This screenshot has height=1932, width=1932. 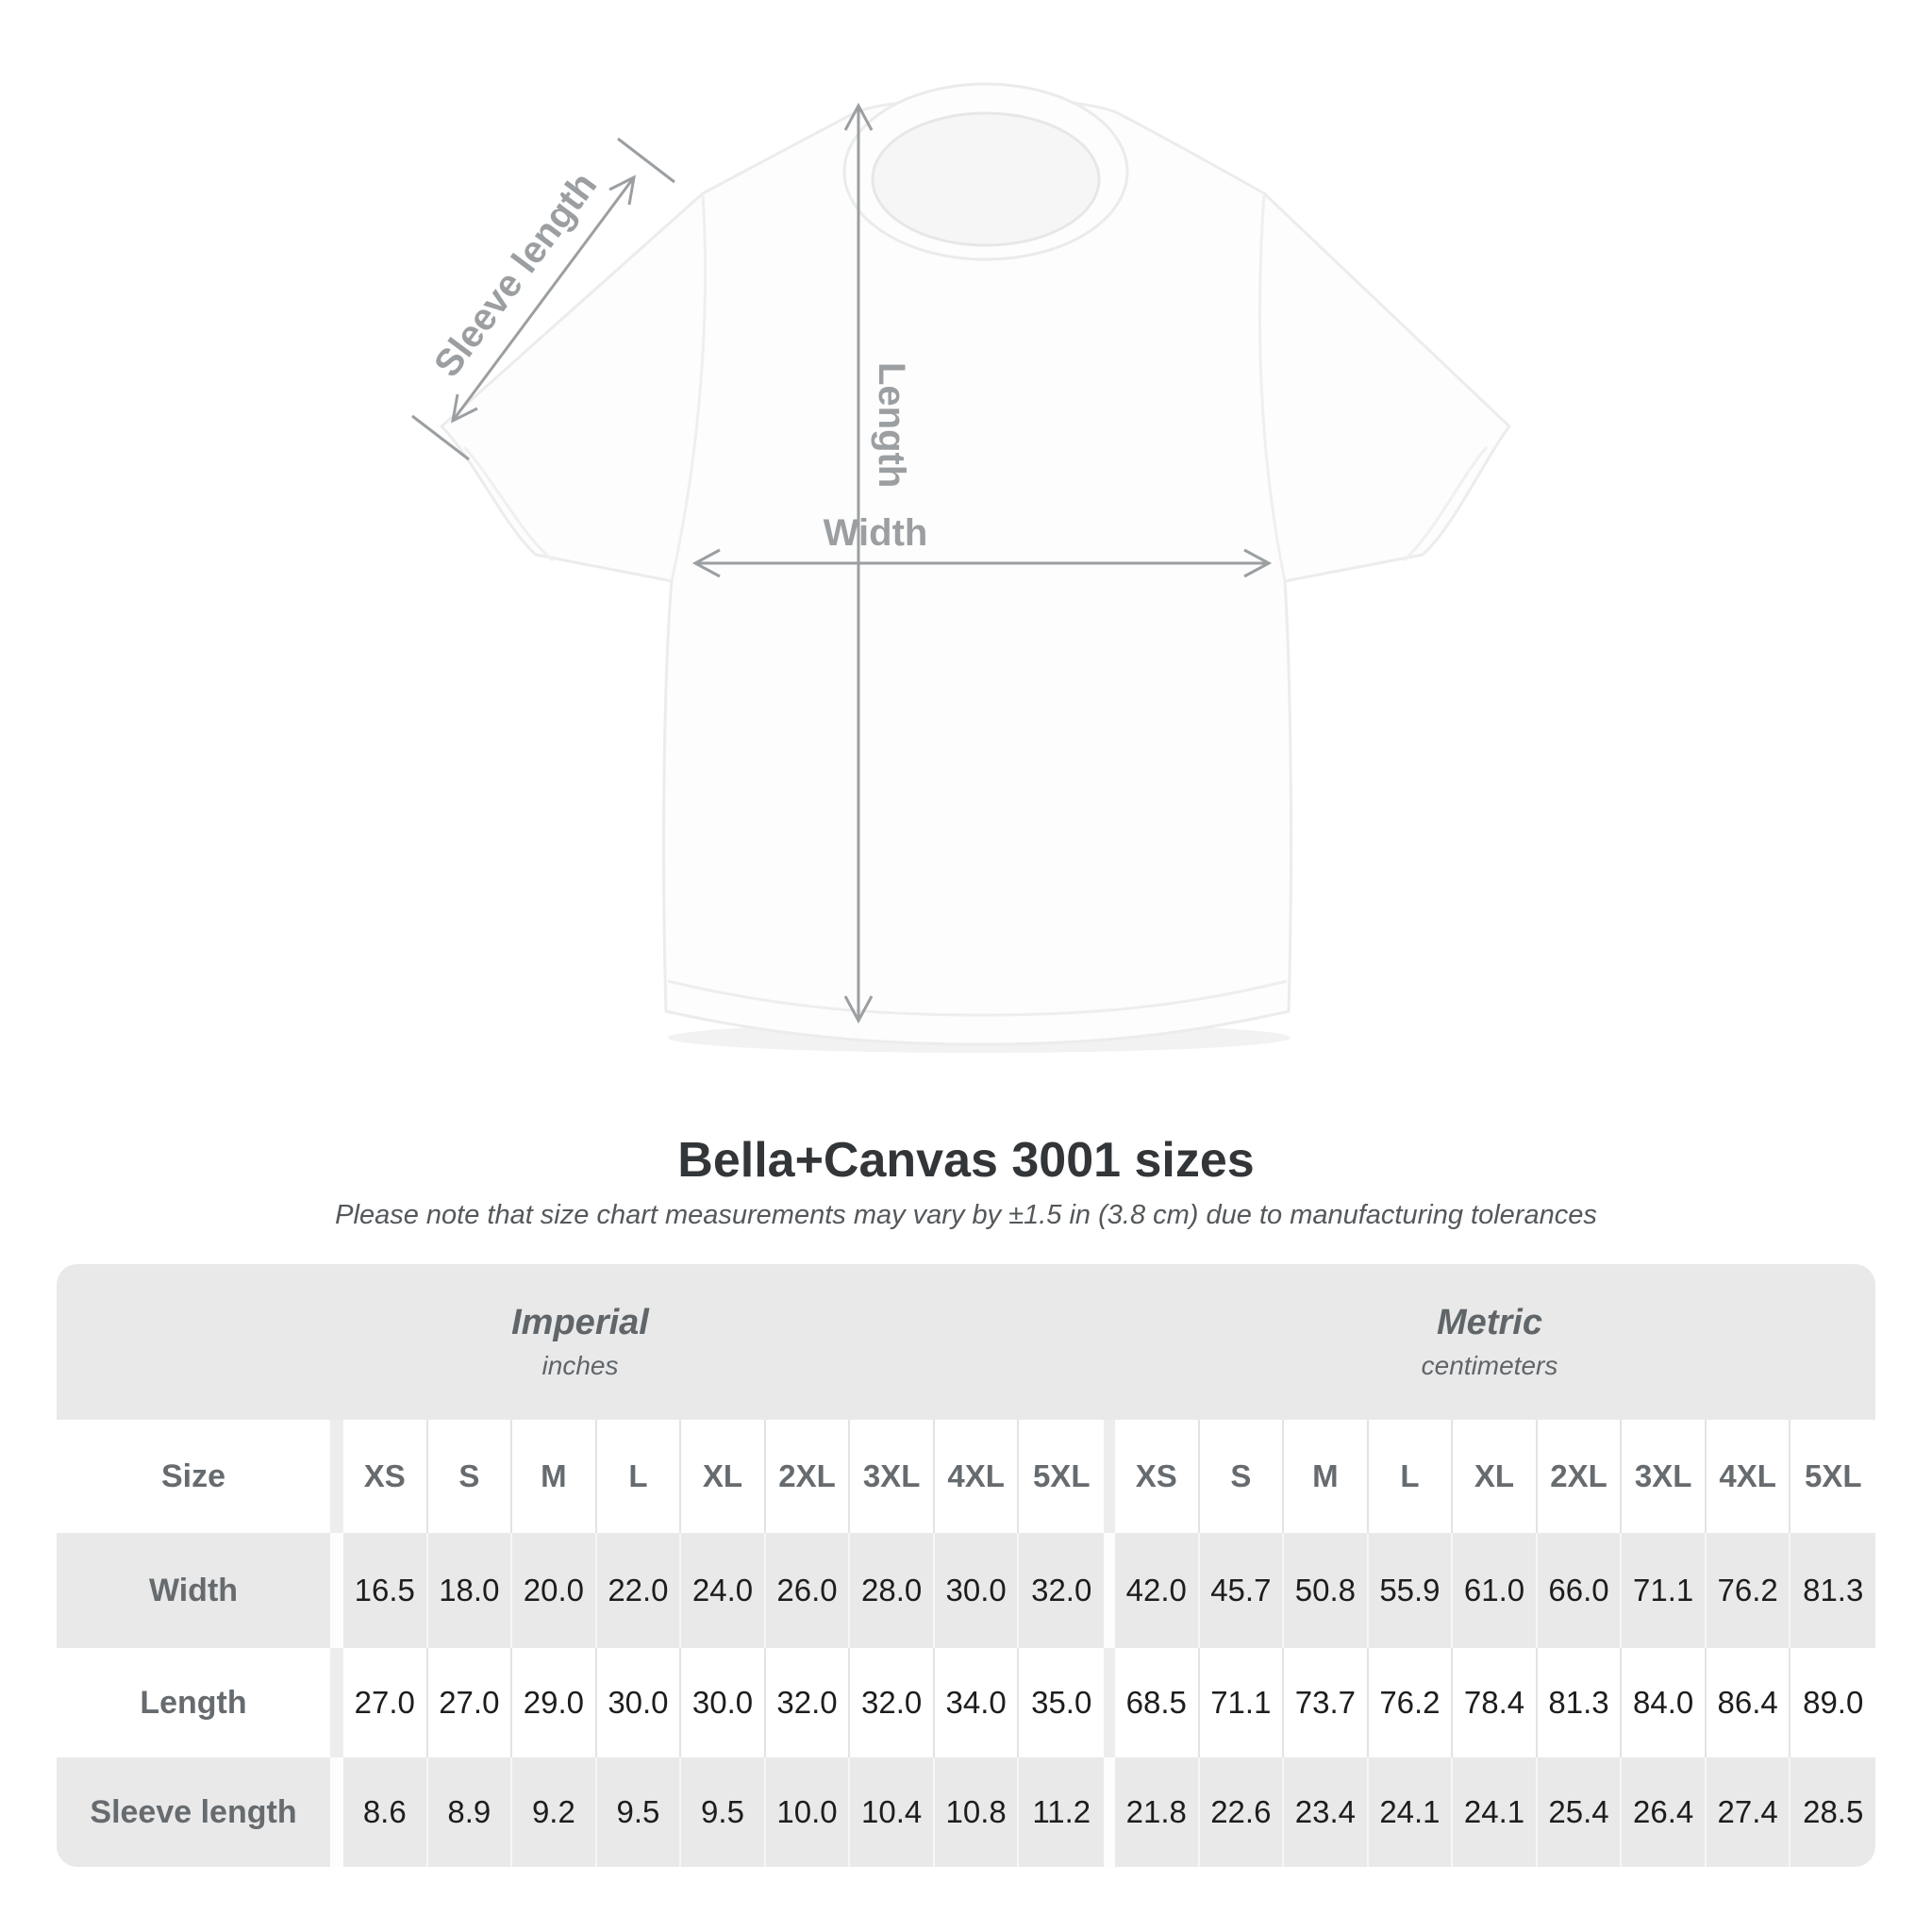 I want to click on metric-header: Metric centimeters, so click(x=1490, y=1342).